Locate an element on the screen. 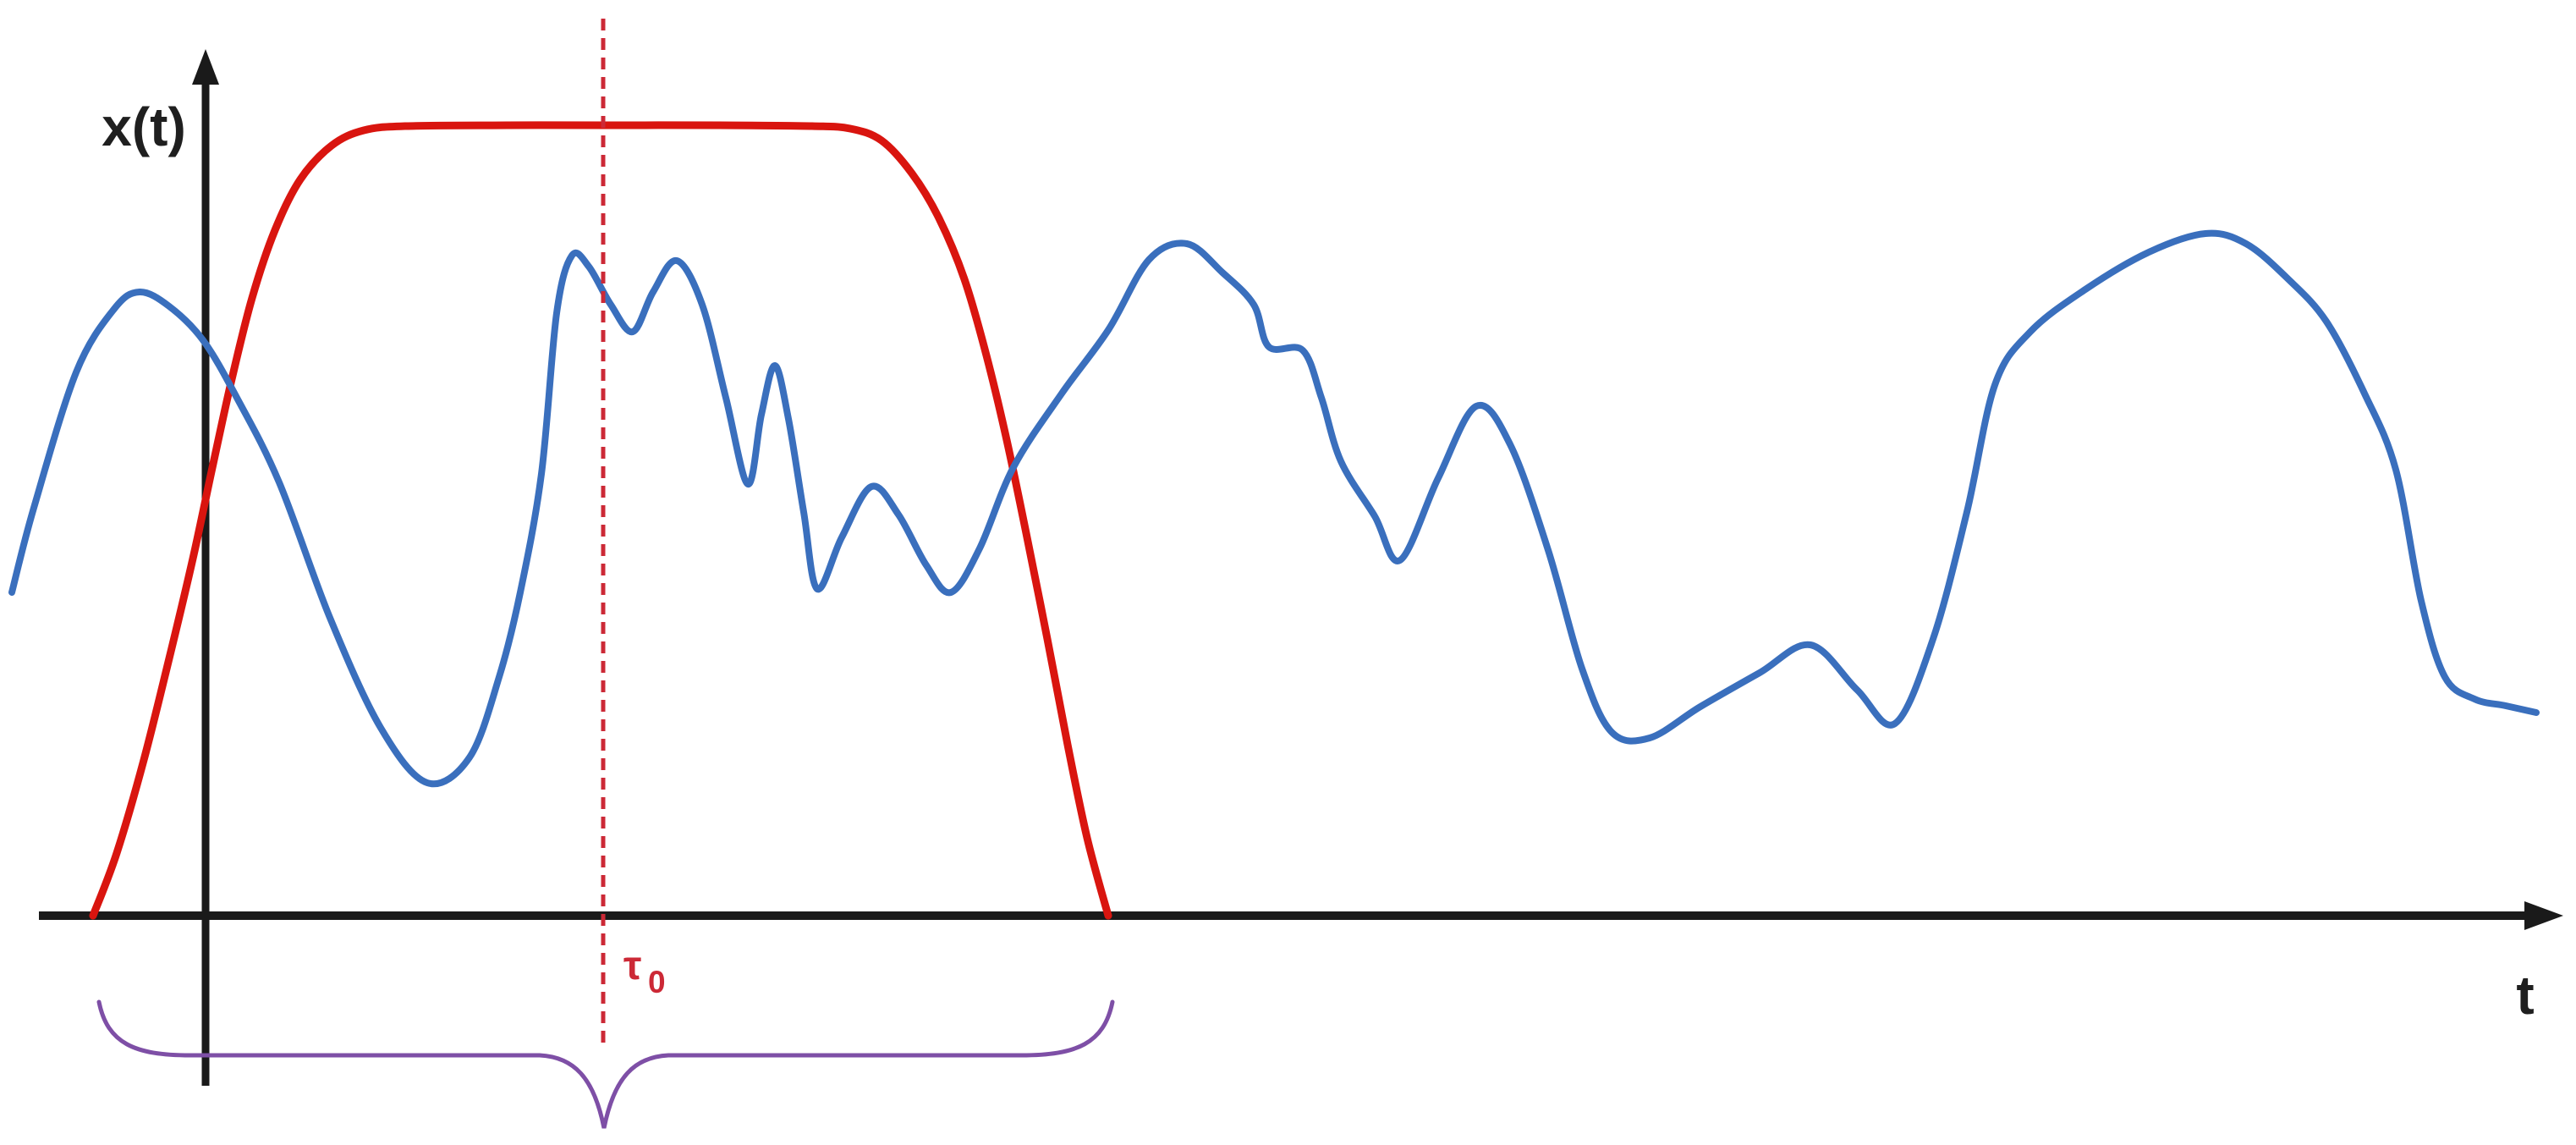 The width and height of the screenshot is (2576, 1145). tau0-label: τ is located at coordinates (632, 966).